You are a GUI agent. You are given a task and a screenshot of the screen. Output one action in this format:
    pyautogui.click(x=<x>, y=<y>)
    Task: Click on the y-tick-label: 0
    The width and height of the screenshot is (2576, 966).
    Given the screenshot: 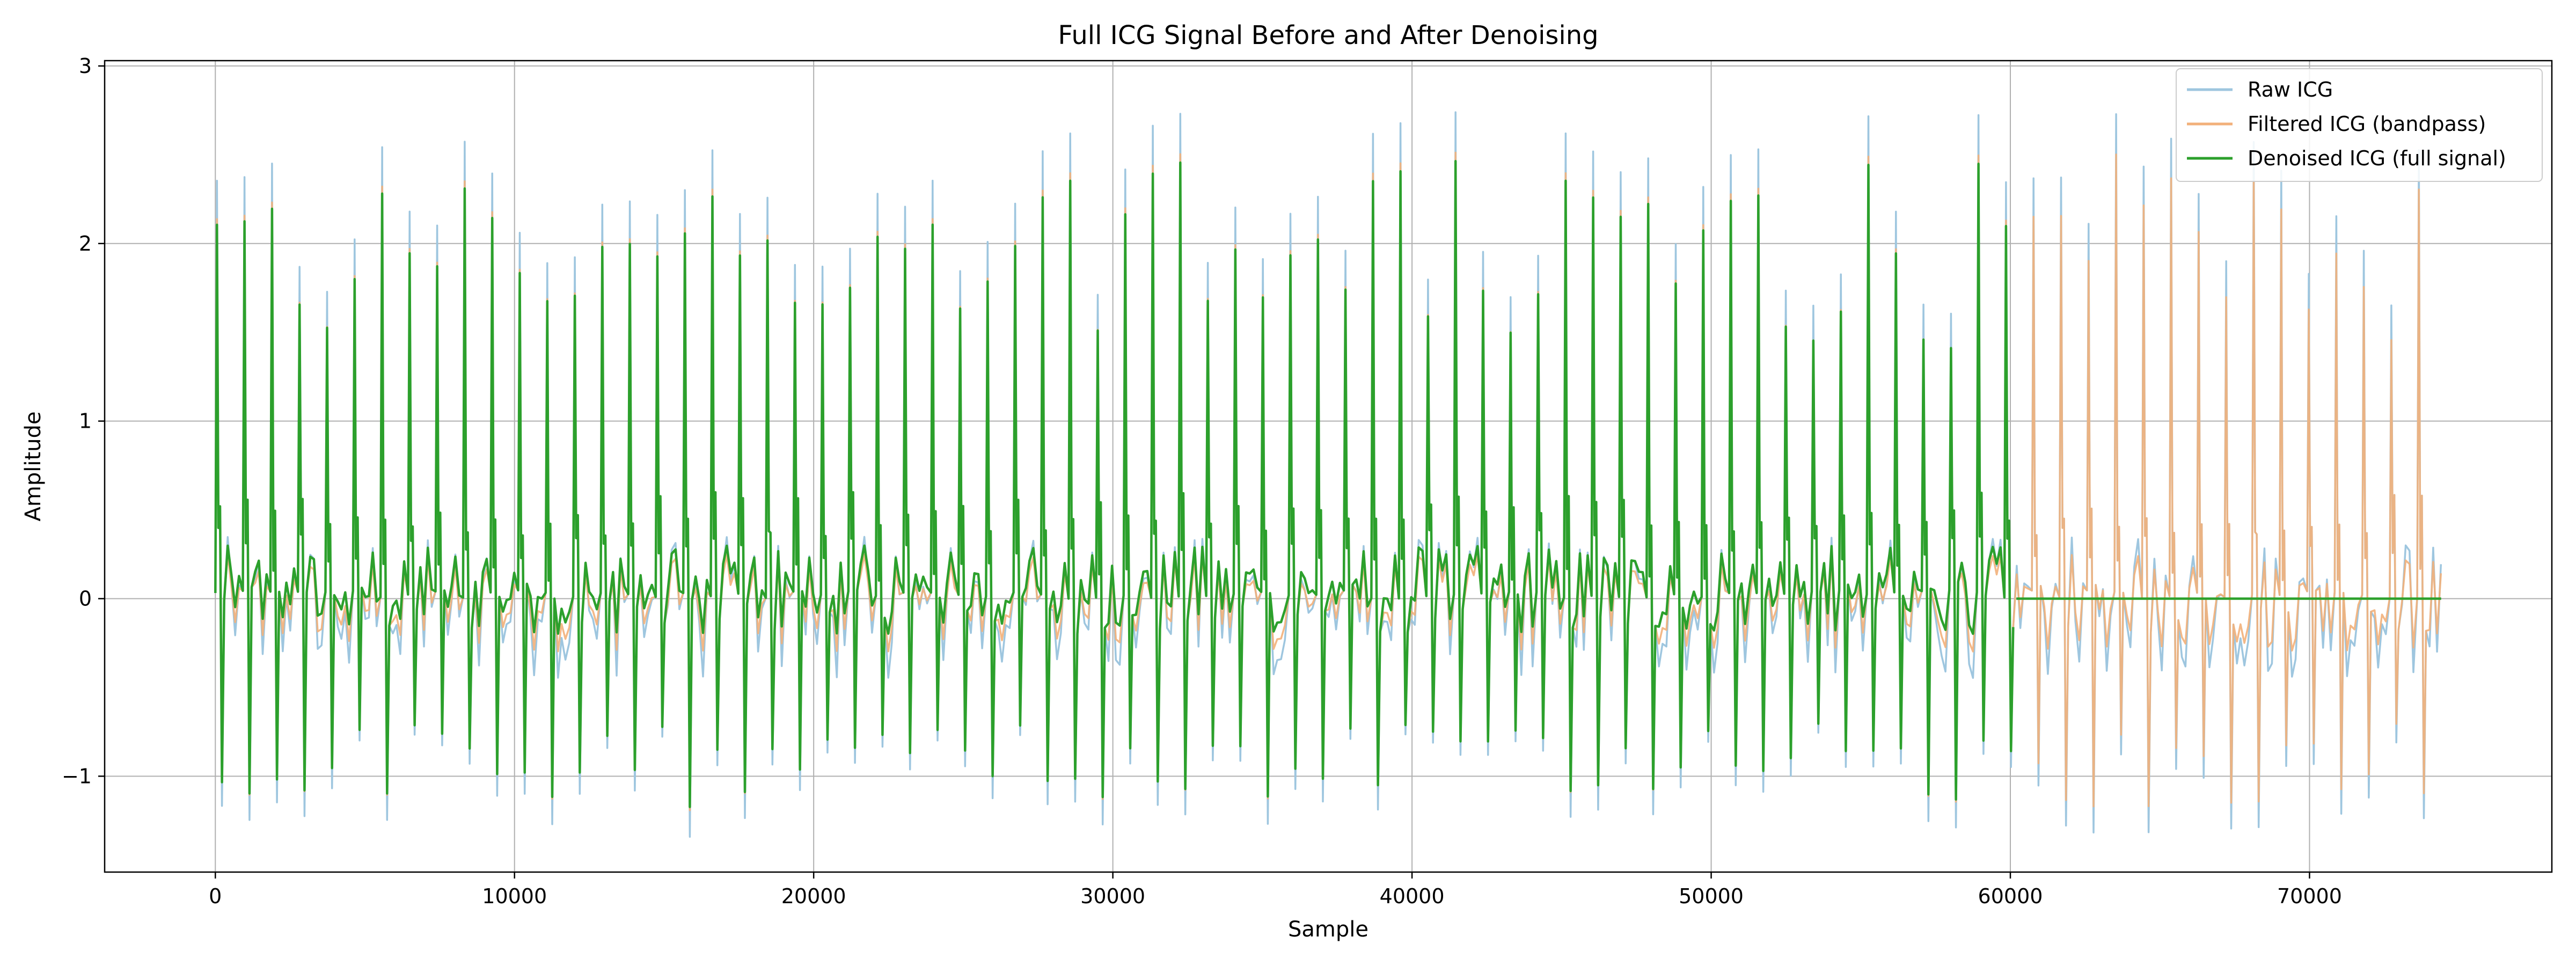 What is the action you would take?
    pyautogui.click(x=85, y=598)
    